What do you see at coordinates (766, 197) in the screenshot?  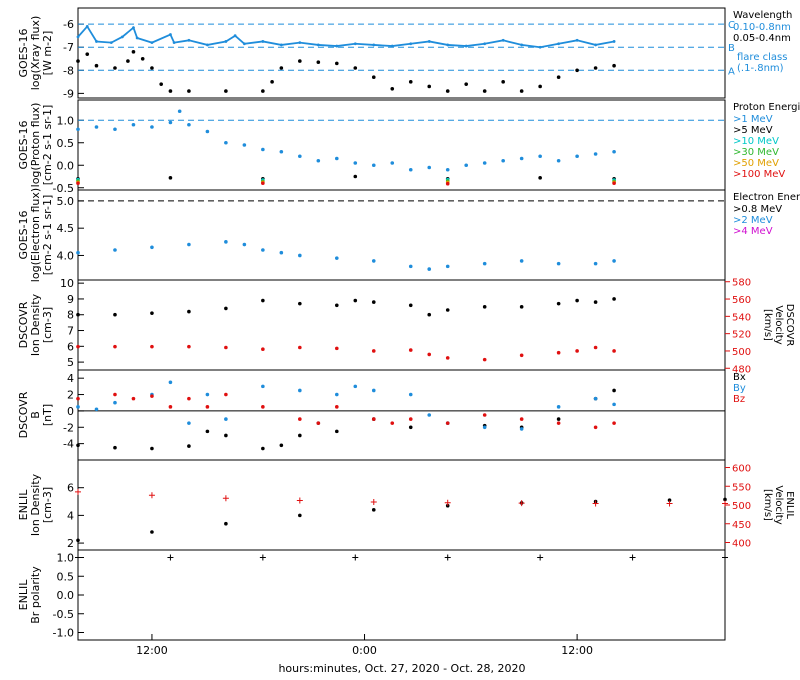 I see `legend-title: Electron Energies` at bounding box center [766, 197].